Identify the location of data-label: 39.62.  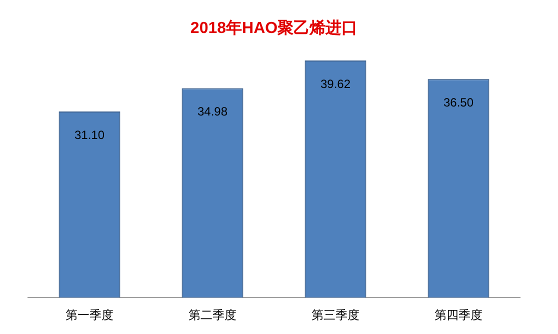
(335, 83).